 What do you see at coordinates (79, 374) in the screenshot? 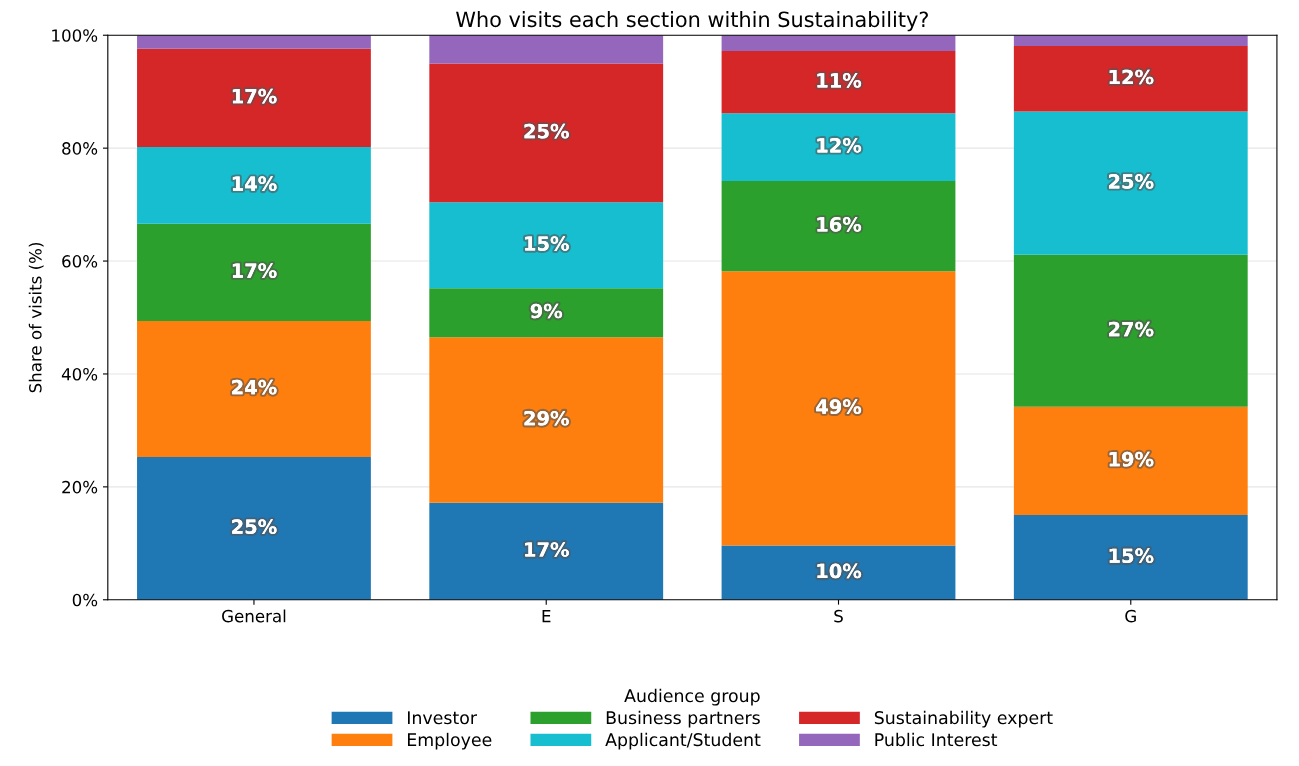
I see `y-tick-label: 40%` at bounding box center [79, 374].